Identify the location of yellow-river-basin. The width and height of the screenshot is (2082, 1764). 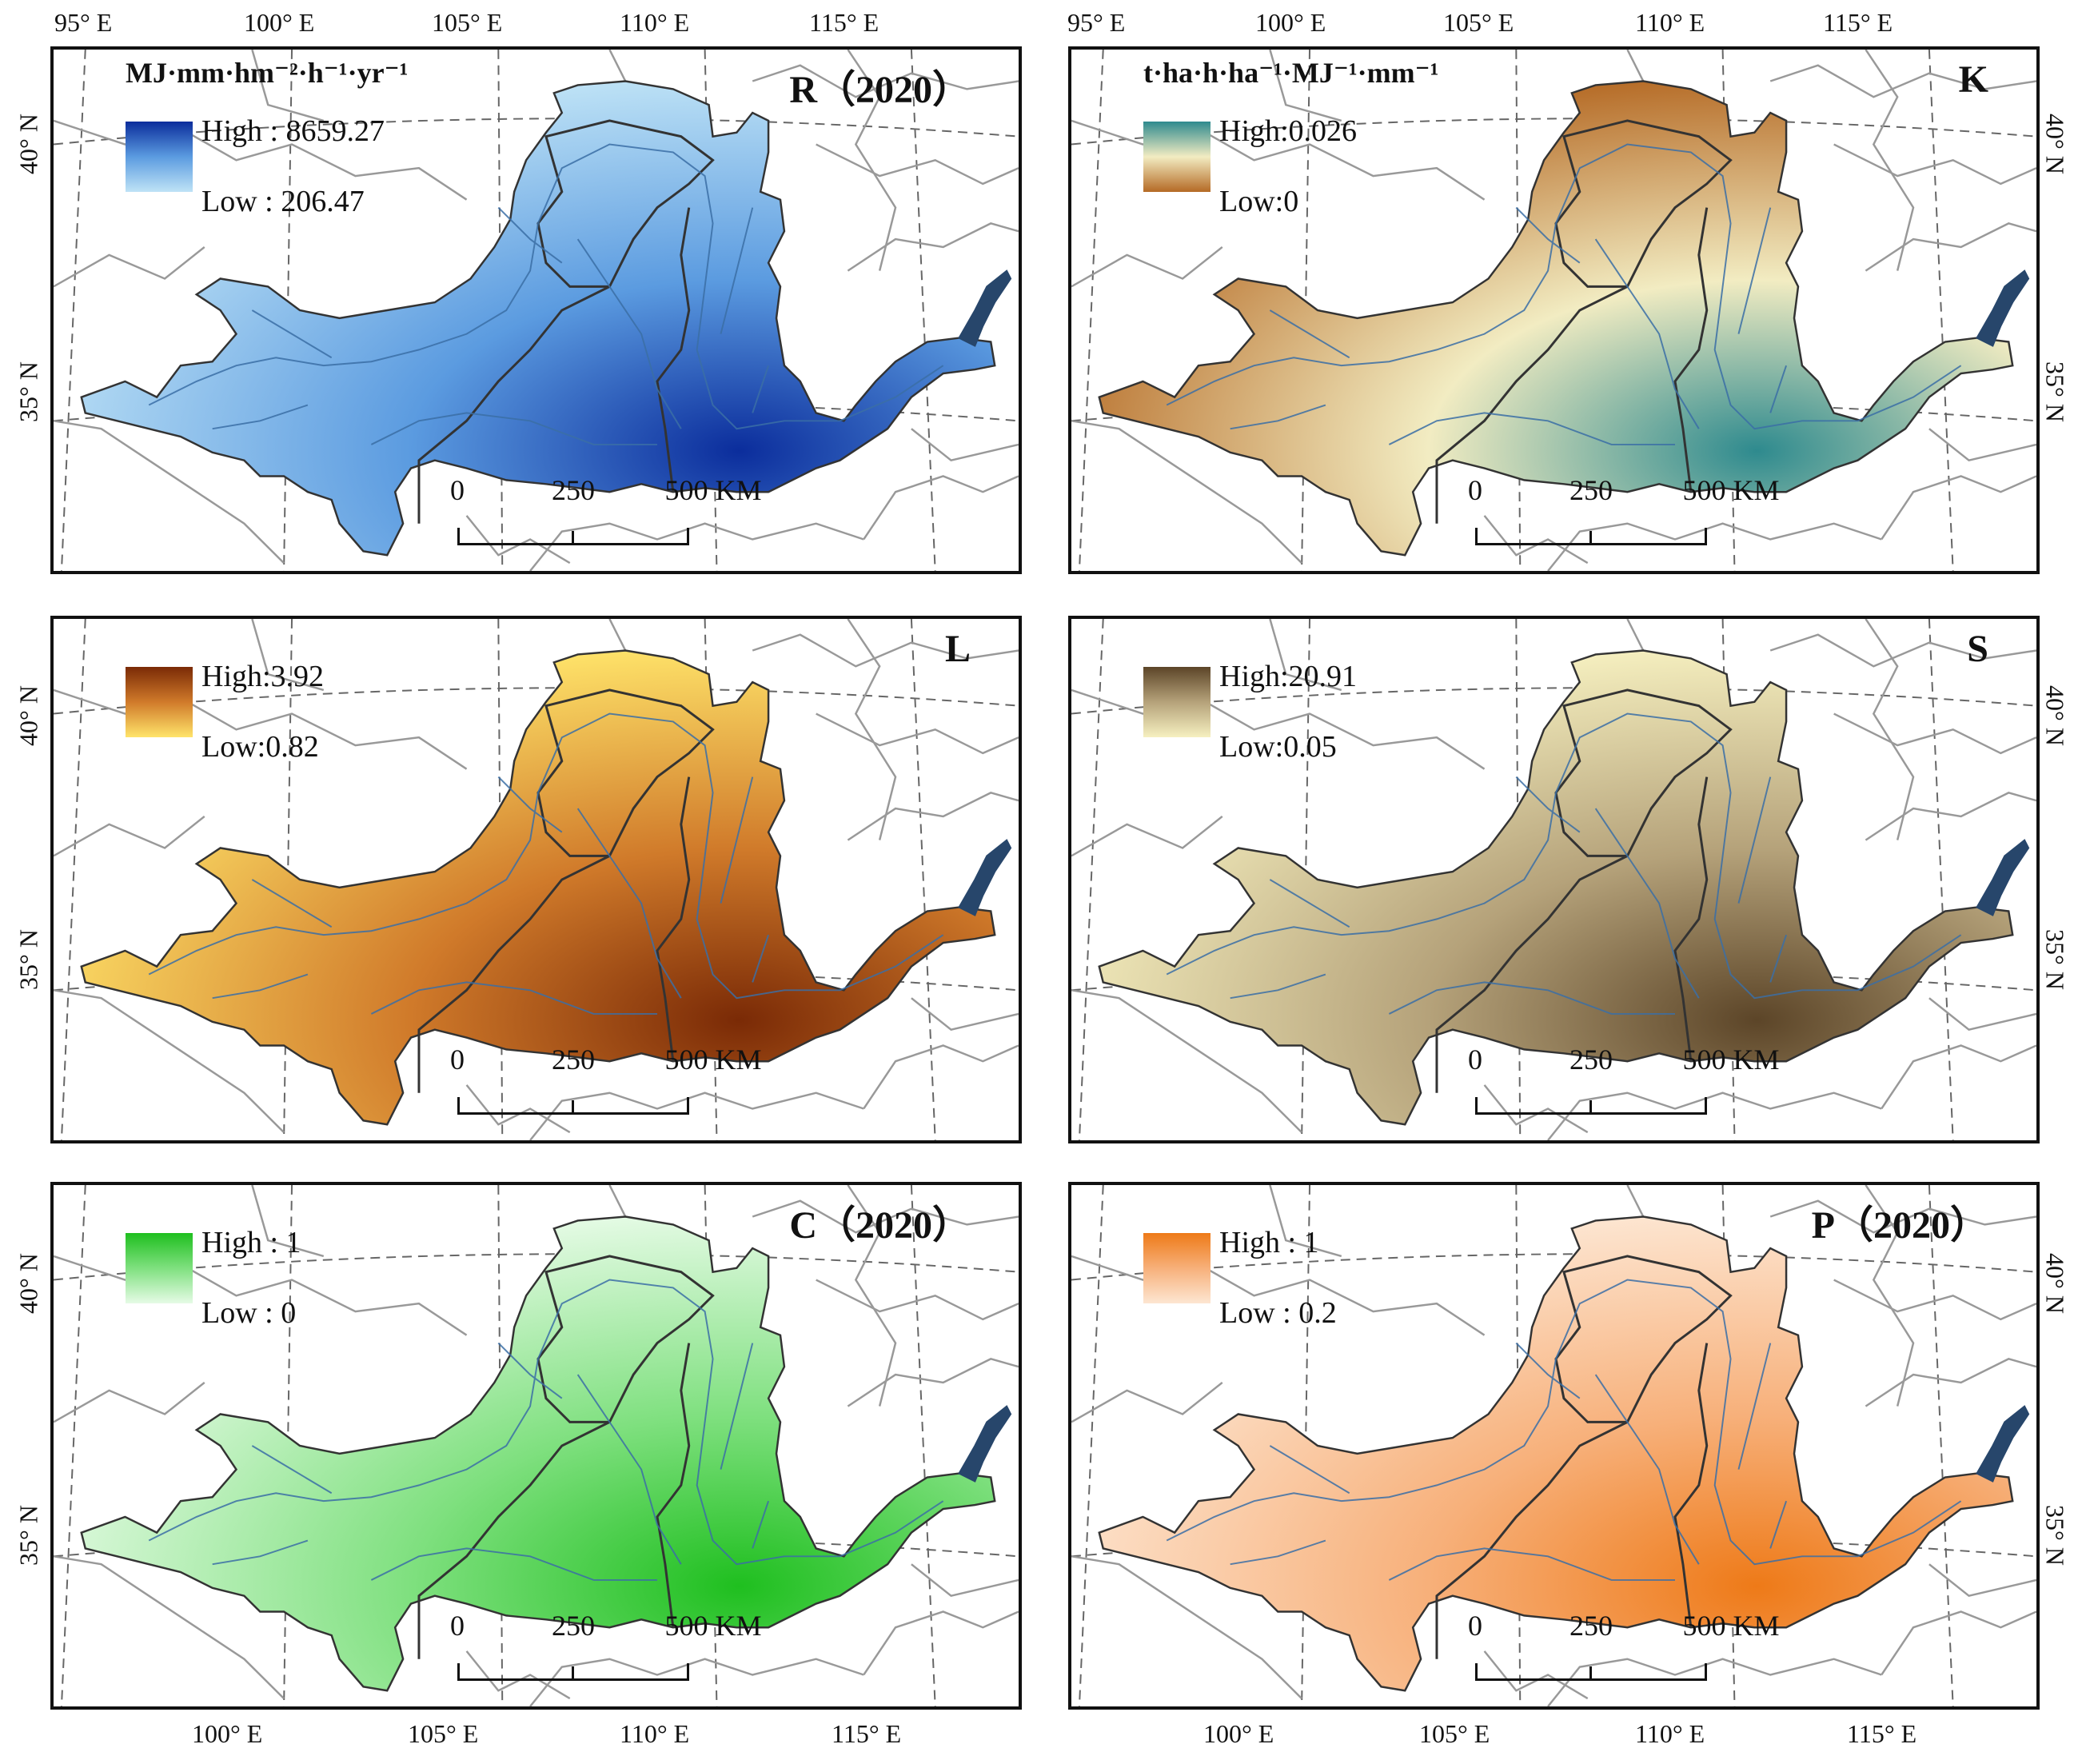
(538, 319).